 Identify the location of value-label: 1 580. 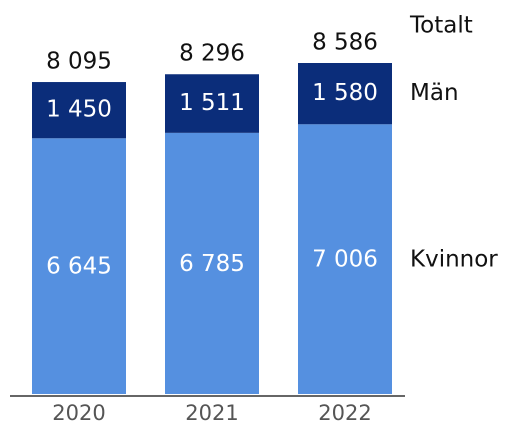
(345, 93).